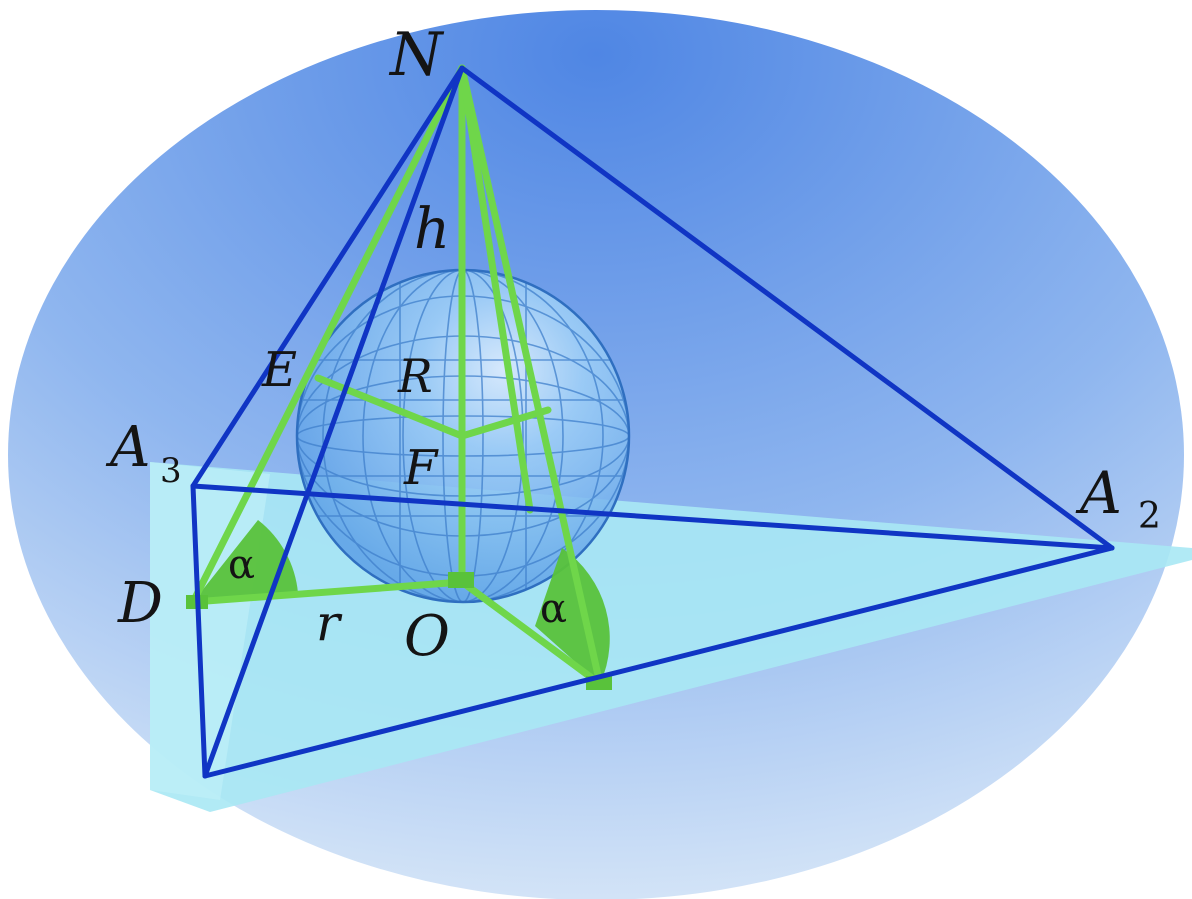 This screenshot has height=899, width=1192. Describe the element at coordinates (553, 609) in the screenshot. I see `label-angle-alpha-right: α` at that location.